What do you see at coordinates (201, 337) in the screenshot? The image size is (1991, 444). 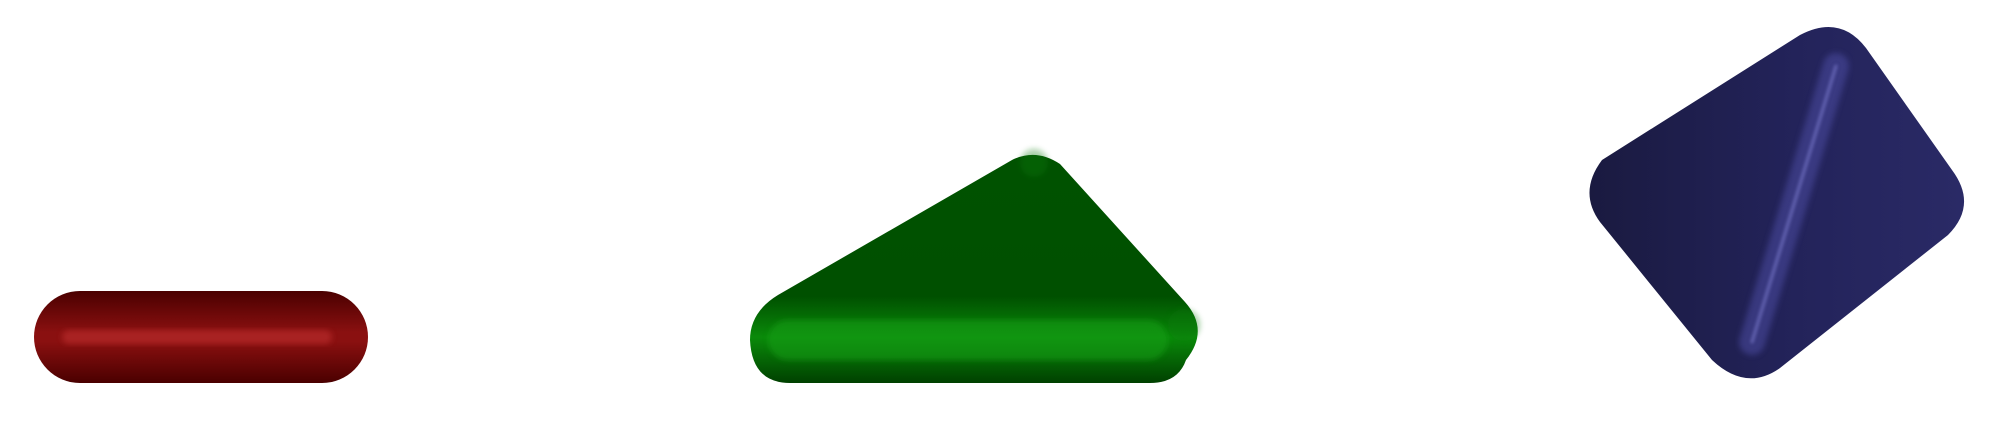 I see `red-capsule-shape` at bounding box center [201, 337].